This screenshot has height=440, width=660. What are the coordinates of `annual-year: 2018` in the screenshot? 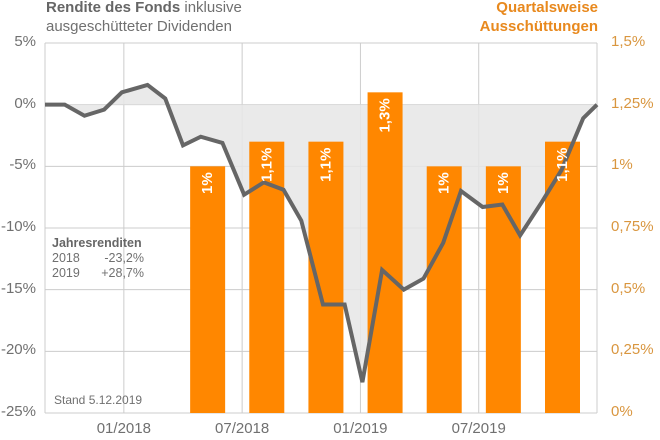 It's located at (66, 258).